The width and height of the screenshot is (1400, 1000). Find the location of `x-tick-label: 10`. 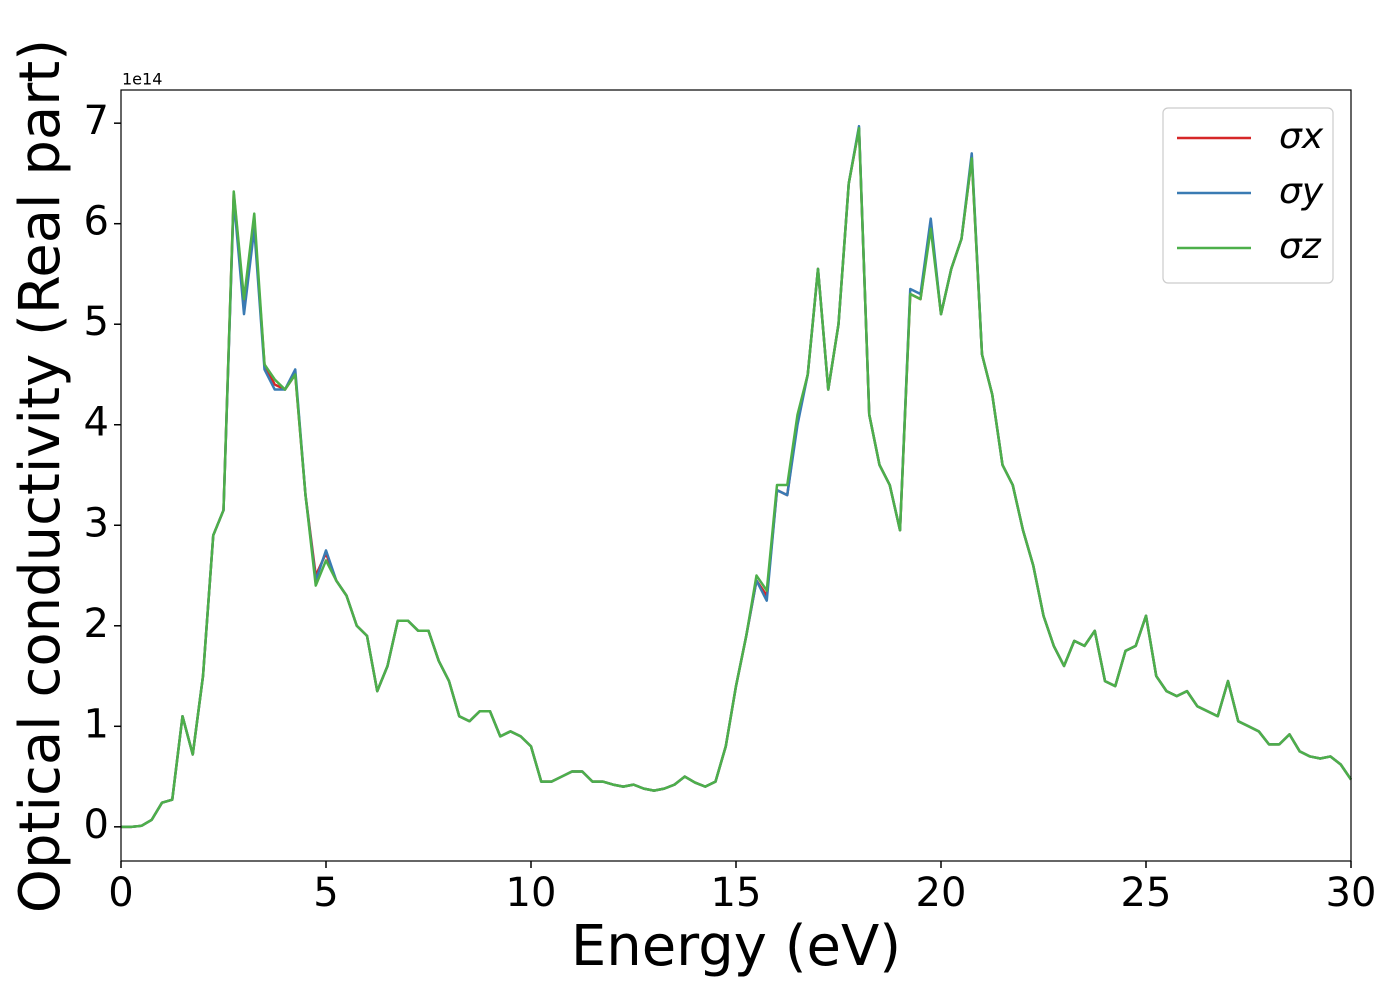

x-tick-label: 10 is located at coordinates (531, 893).